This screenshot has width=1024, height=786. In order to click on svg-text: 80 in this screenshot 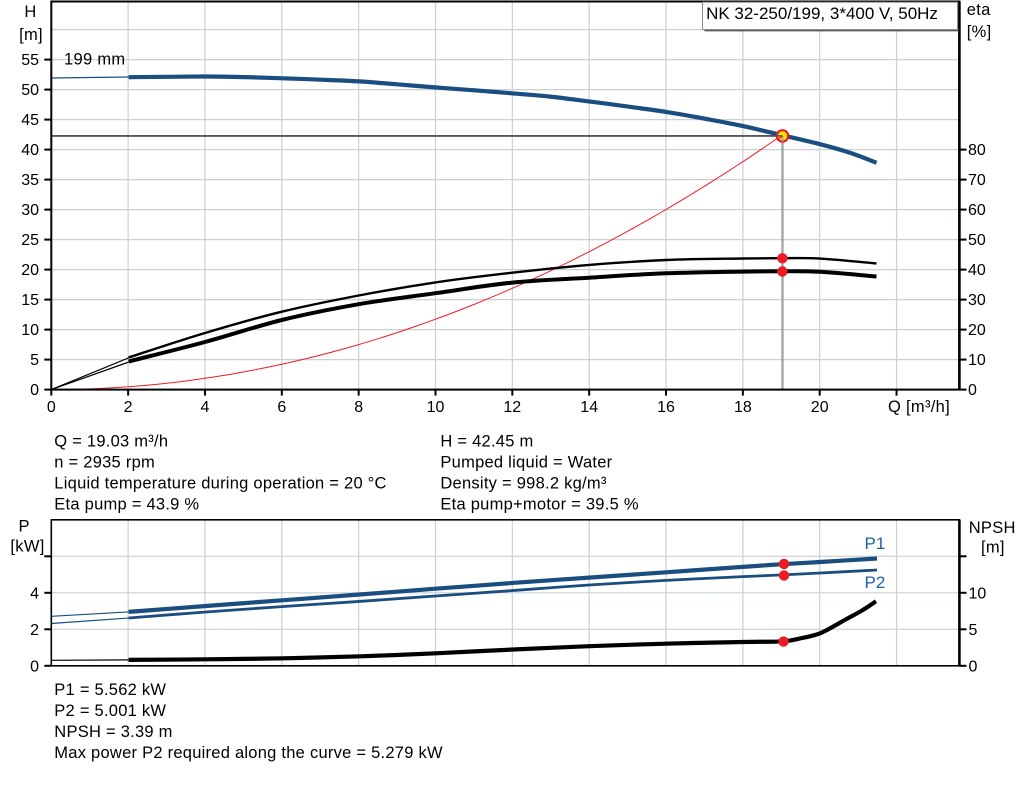, I will do `click(977, 150)`.